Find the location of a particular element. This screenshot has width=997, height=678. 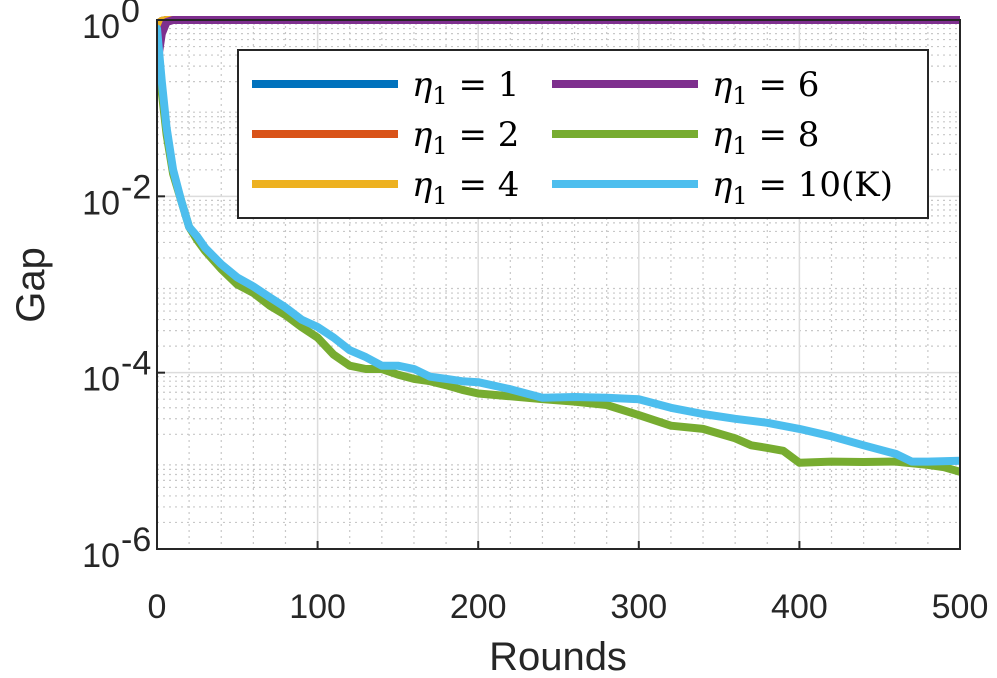

y-tick-exponent: -6 is located at coordinates (136, 540).